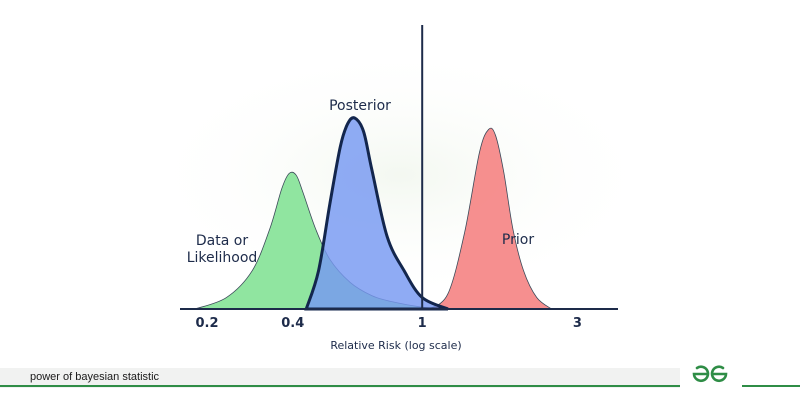 The image size is (800, 400). What do you see at coordinates (518, 240) in the screenshot?
I see `series-label-prior: Prior` at bounding box center [518, 240].